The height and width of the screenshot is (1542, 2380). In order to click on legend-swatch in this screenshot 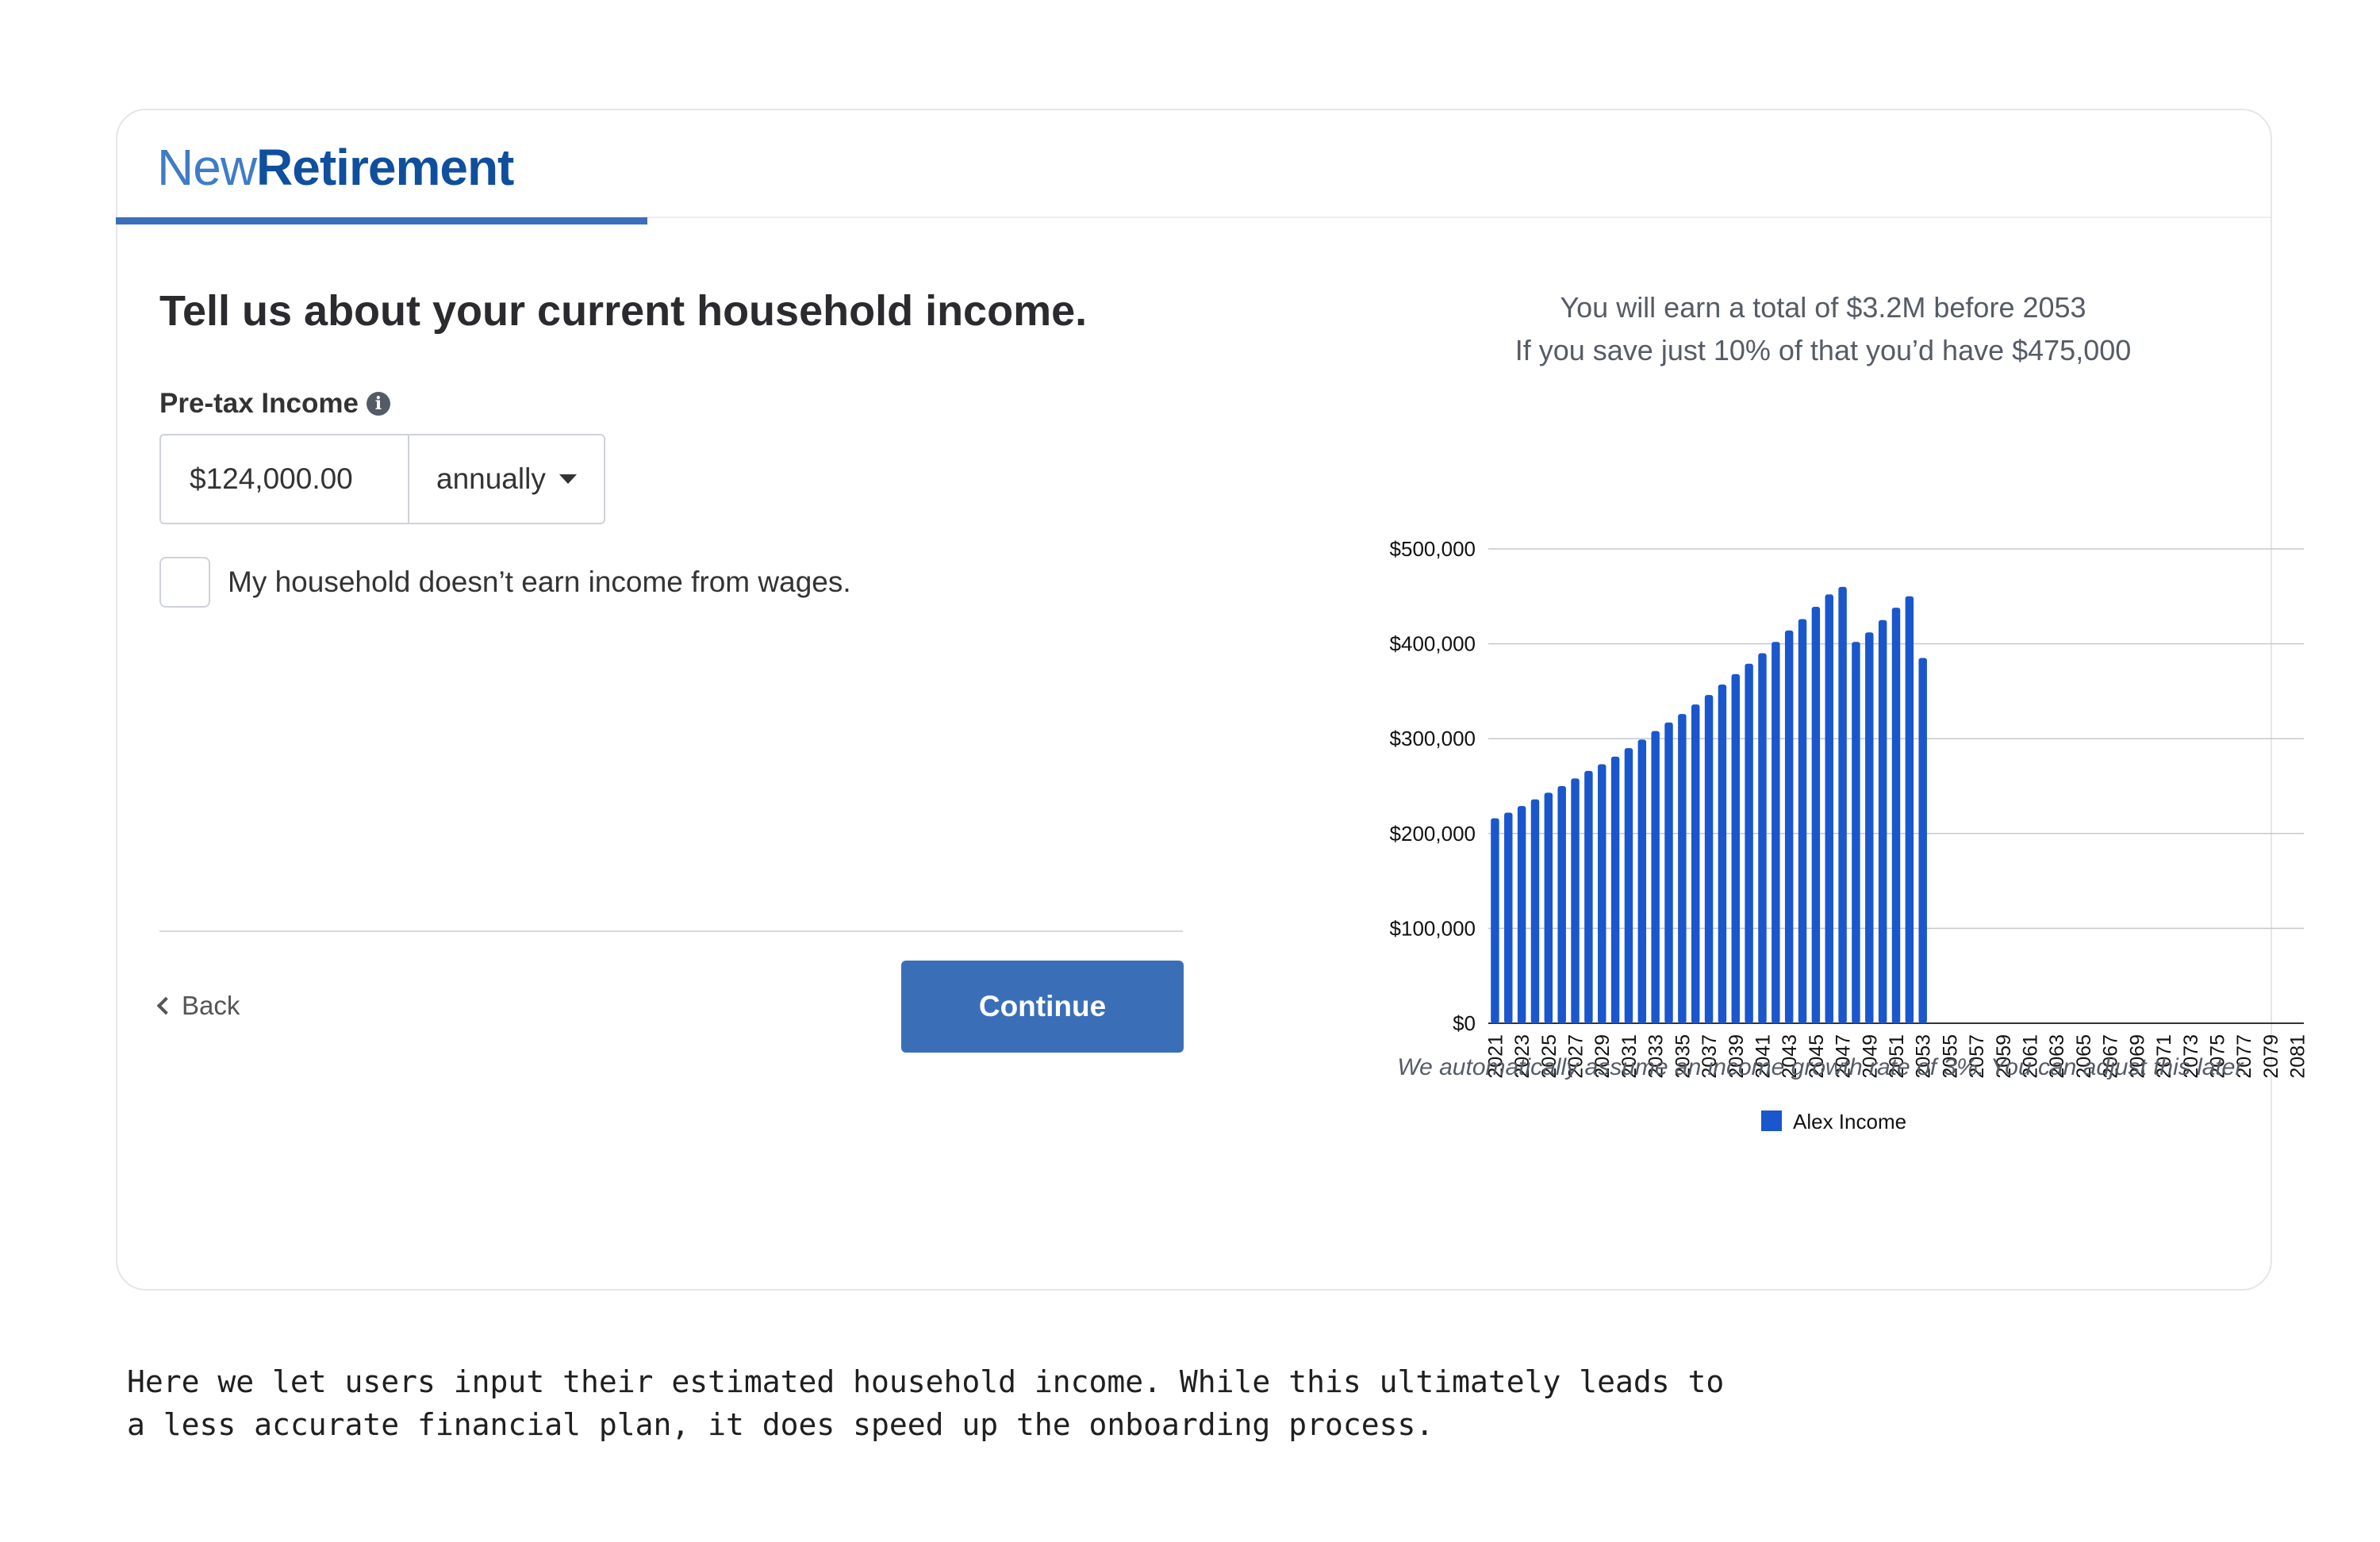, I will do `click(1771, 1120)`.